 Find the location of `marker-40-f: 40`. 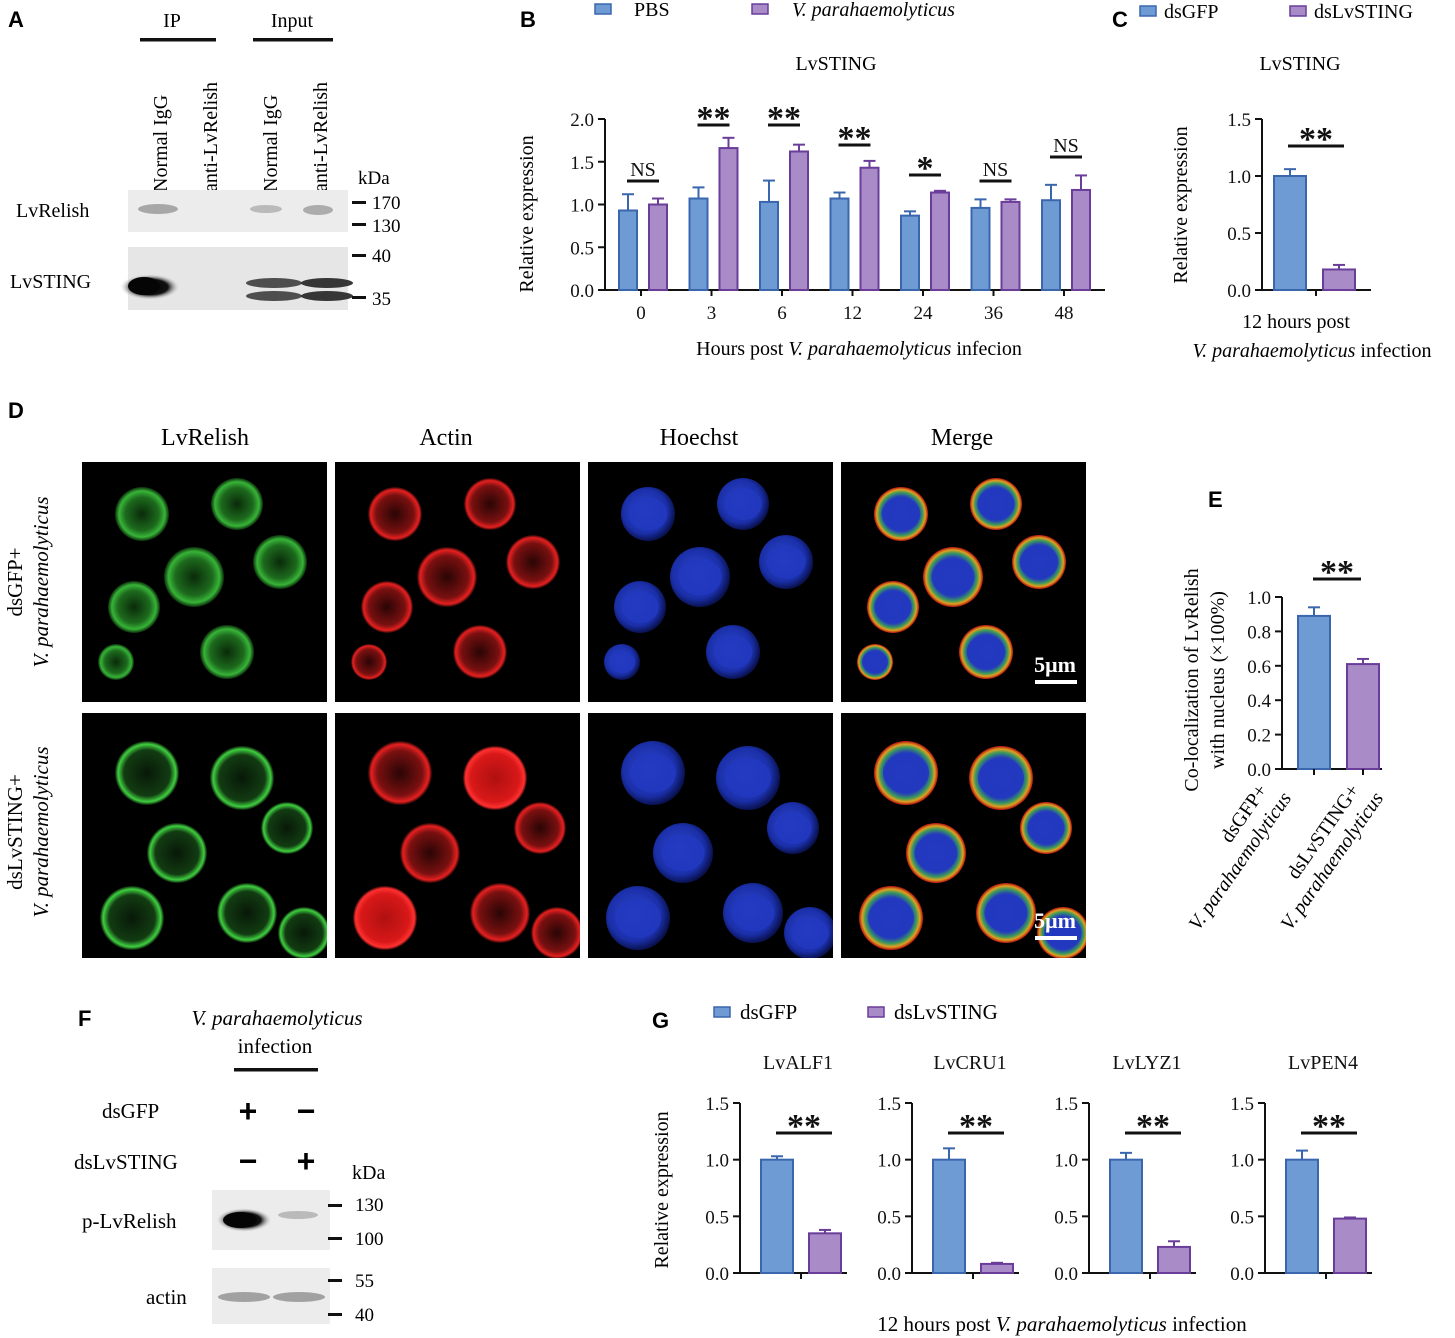

marker-40-f: 40 is located at coordinates (364, 1315).